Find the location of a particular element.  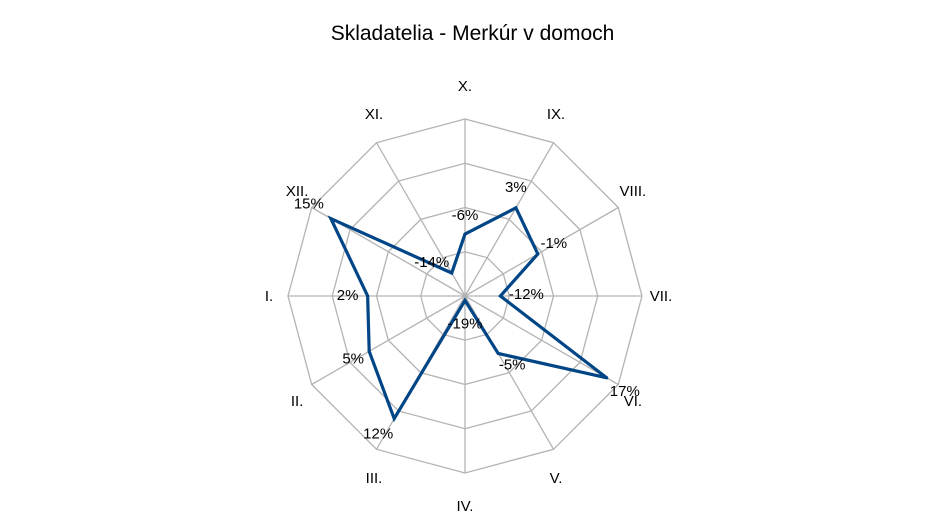

data-label: -5% is located at coordinates (512, 364).